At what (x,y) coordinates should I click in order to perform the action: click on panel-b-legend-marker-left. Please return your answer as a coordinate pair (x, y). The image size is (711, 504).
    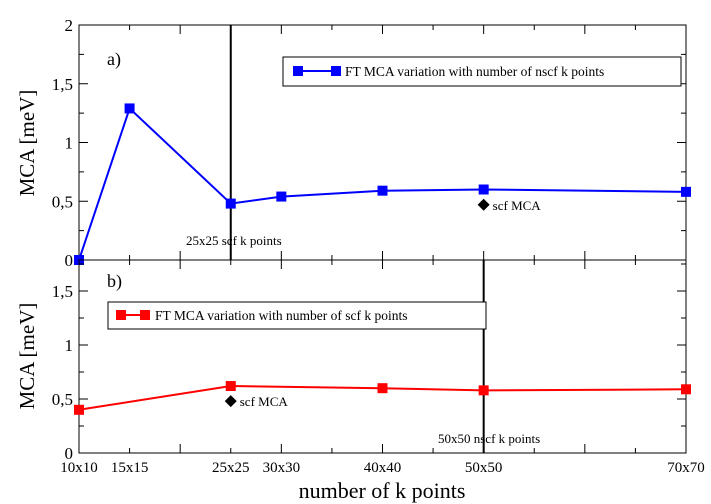
    Looking at the image, I should click on (121, 315).